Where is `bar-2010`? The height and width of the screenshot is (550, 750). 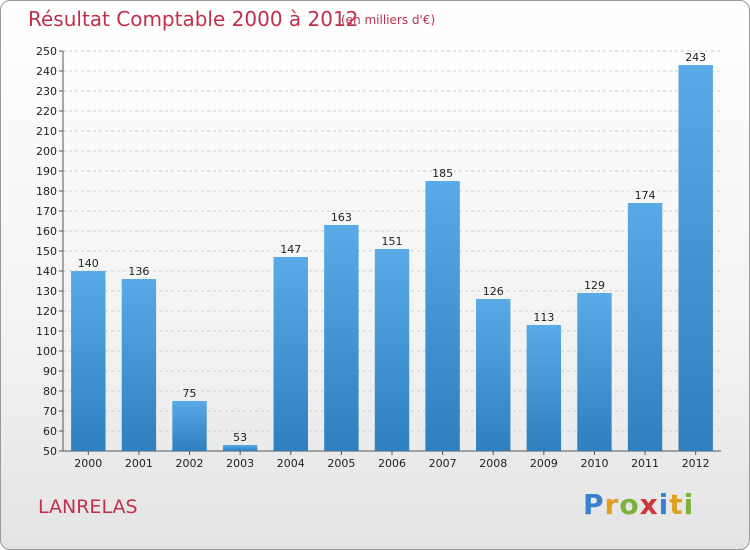
bar-2010 is located at coordinates (594, 372).